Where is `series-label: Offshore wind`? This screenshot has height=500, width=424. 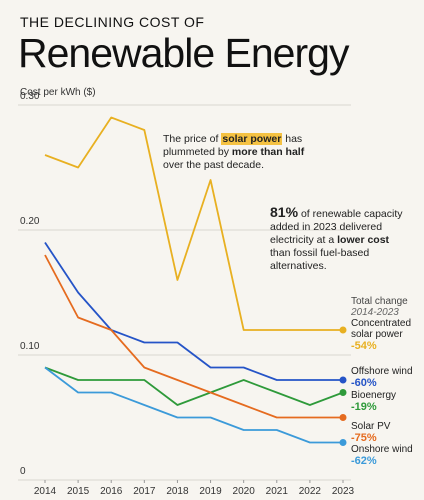 series-label: Offshore wind is located at coordinates (382, 371).